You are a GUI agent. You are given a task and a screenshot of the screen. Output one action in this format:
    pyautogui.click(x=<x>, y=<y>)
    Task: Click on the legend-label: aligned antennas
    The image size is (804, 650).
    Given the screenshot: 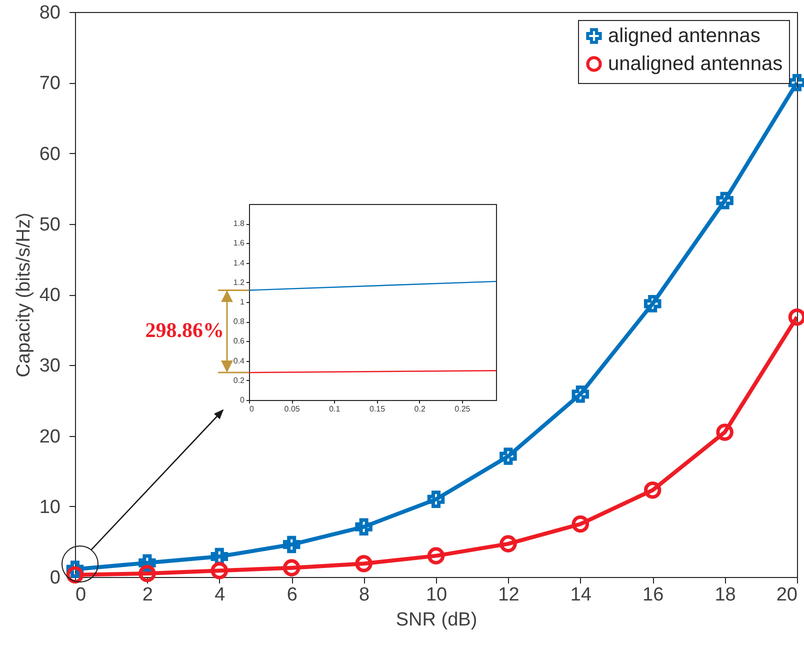 What is the action you would take?
    pyautogui.click(x=684, y=36)
    